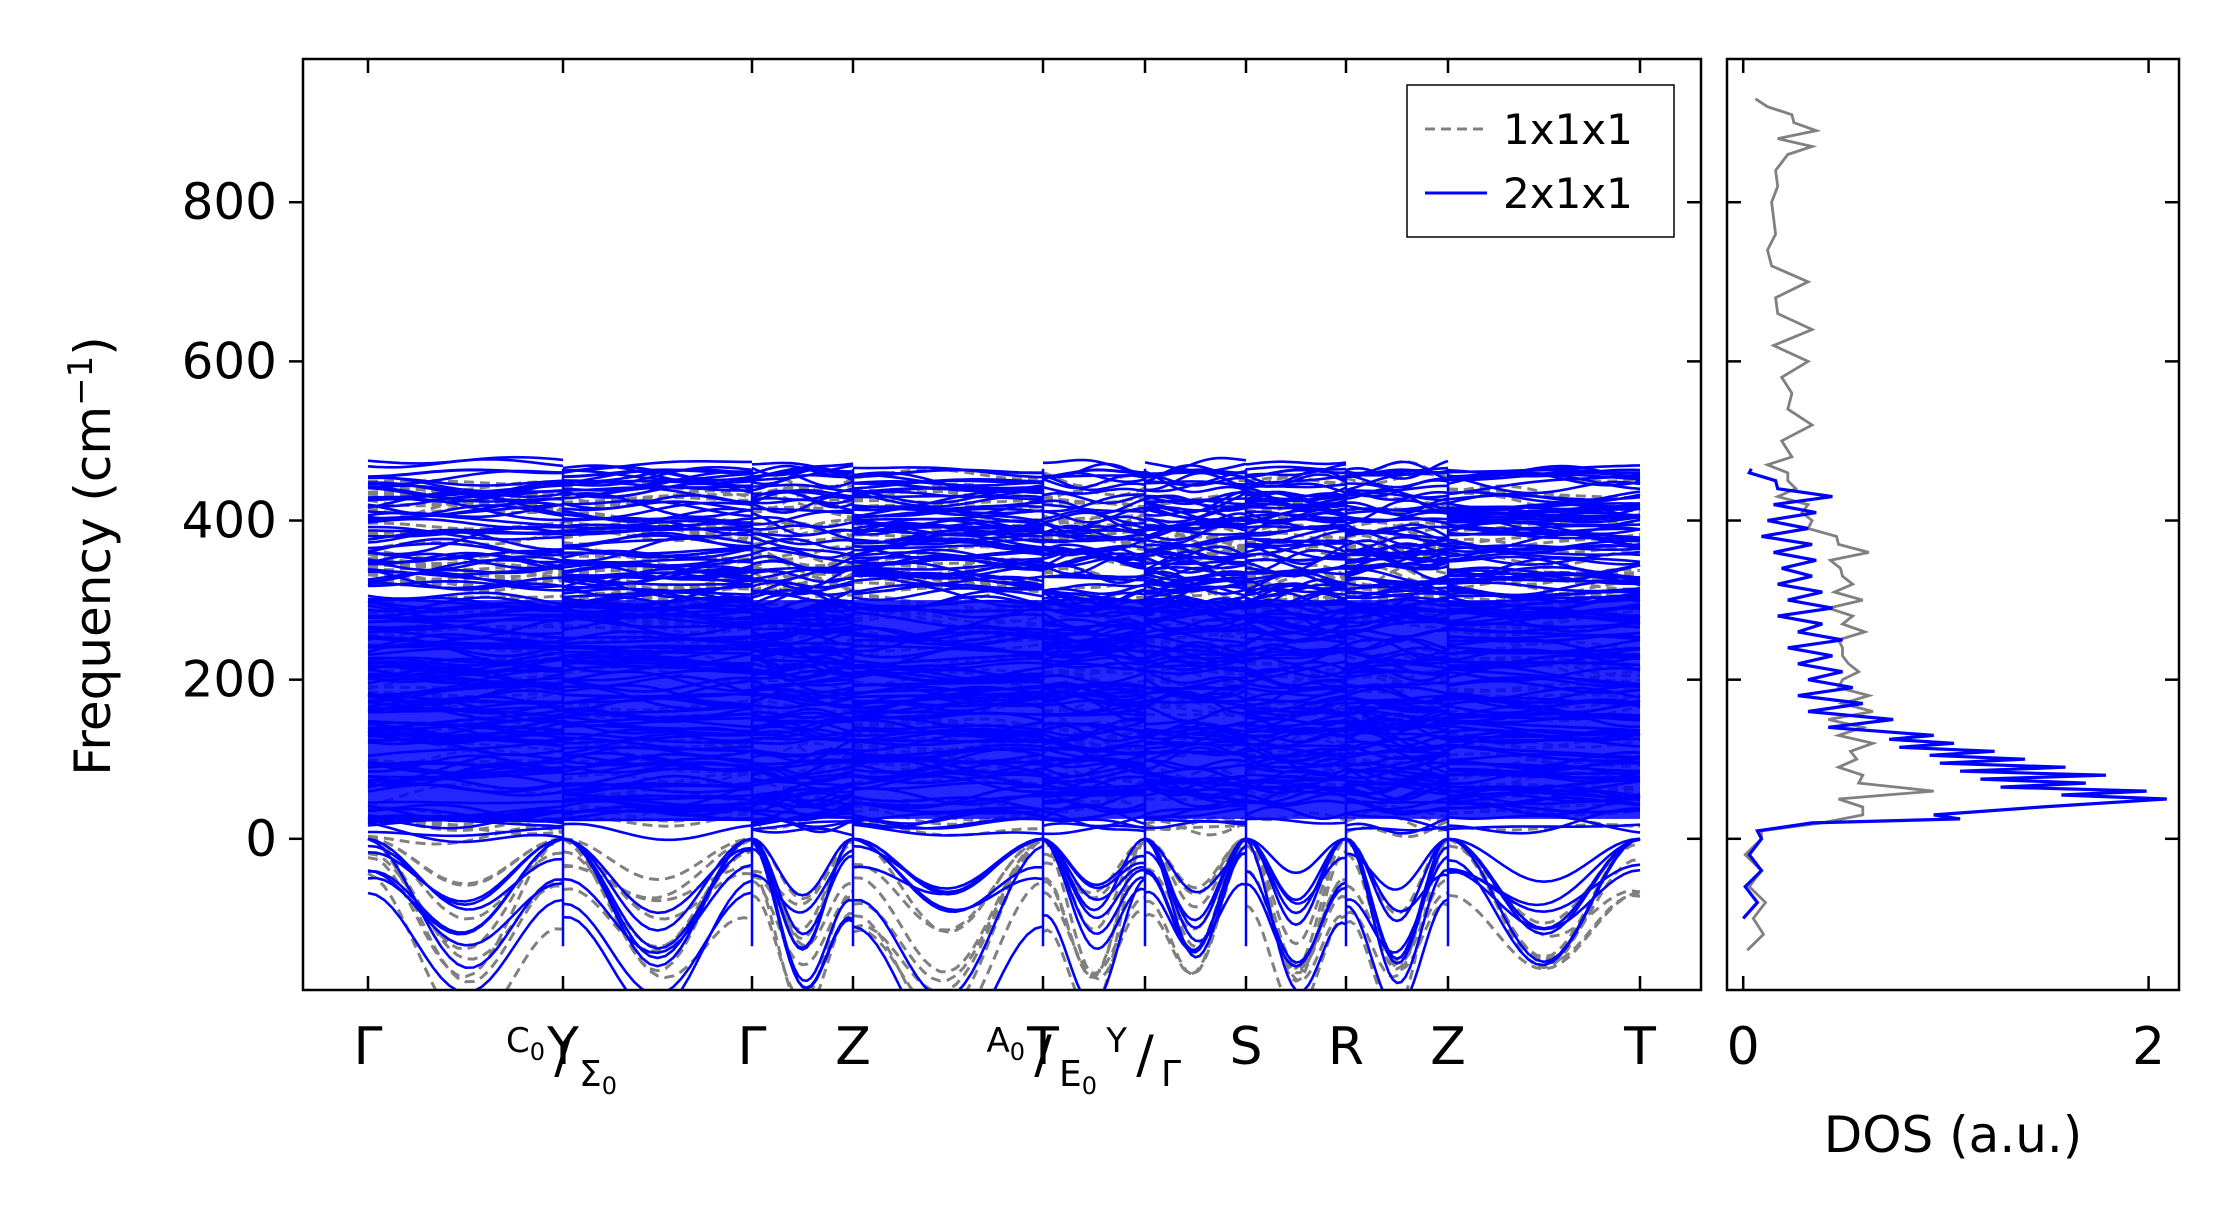 The width and height of the screenshot is (2222, 1220). Describe the element at coordinates (229, 202) in the screenshot. I see `y-tick-label: 800` at that location.